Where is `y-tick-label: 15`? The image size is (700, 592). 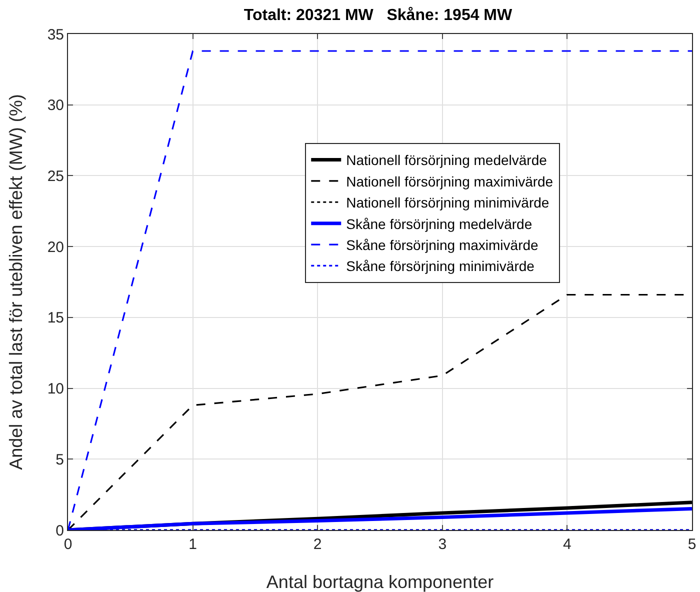 y-tick-label: 15 is located at coordinates (55, 318).